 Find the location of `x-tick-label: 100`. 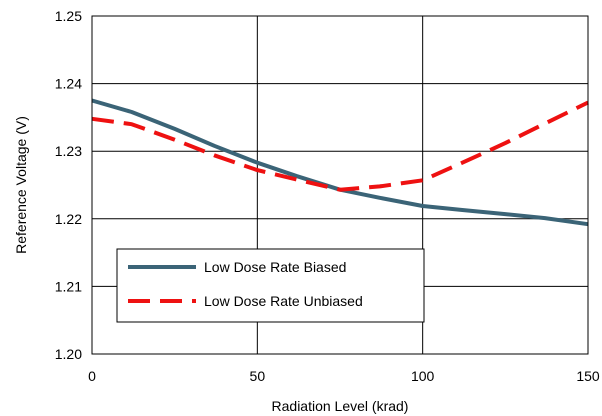

x-tick-label: 100 is located at coordinates (423, 376).